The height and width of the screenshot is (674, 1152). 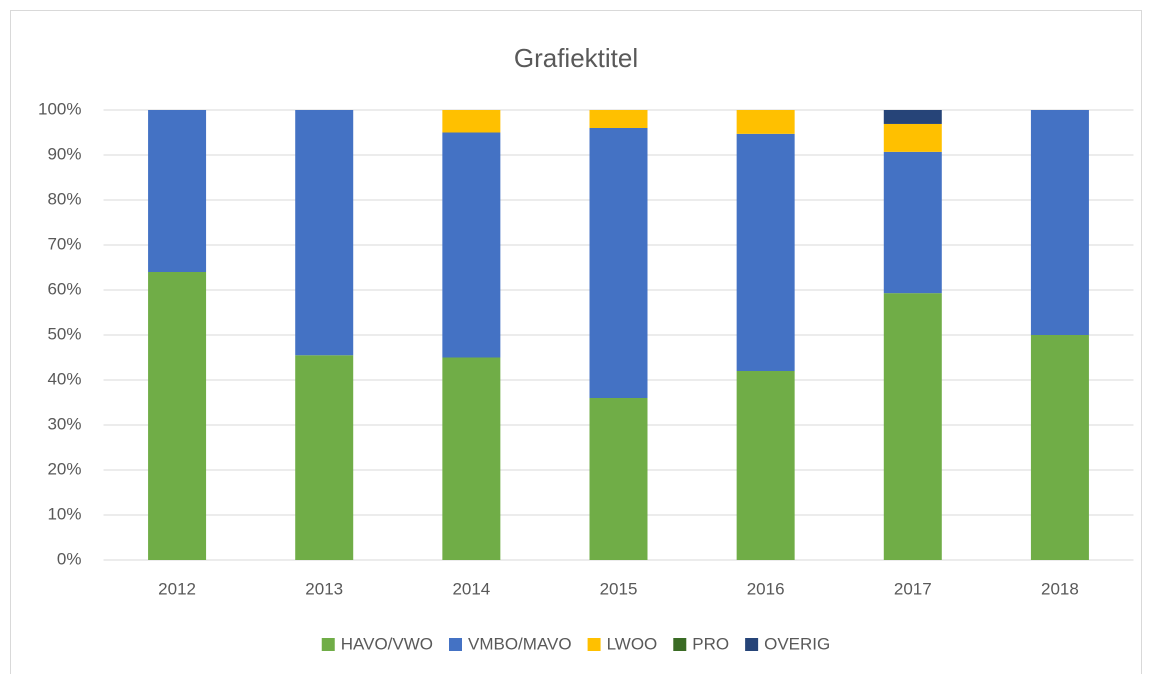 I want to click on y-tick-label: 90%, so click(x=64, y=153).